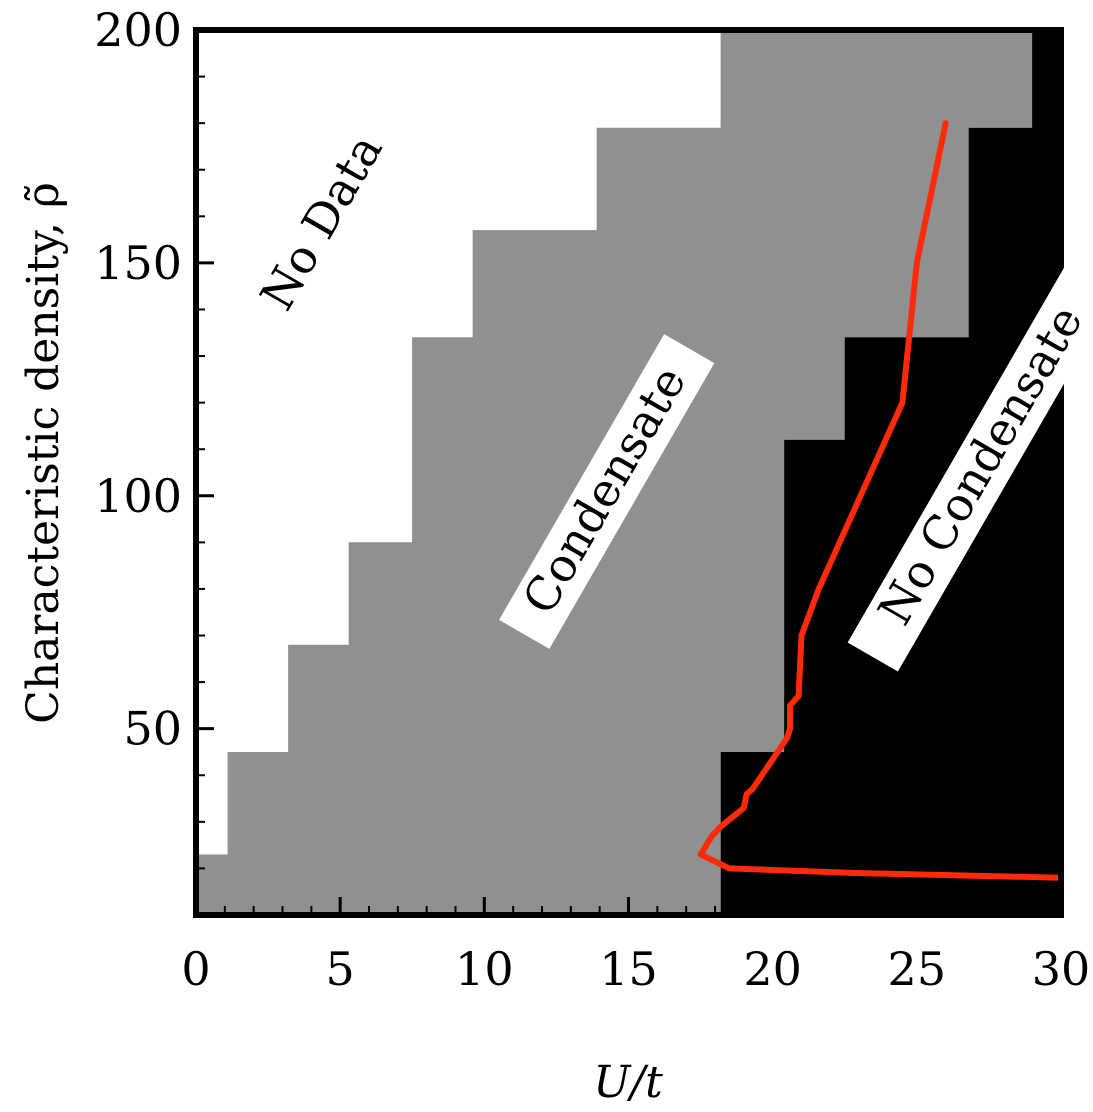 This screenshot has width=1093, height=1112. What do you see at coordinates (1061, 969) in the screenshot?
I see `x-tick-label: 30` at bounding box center [1061, 969].